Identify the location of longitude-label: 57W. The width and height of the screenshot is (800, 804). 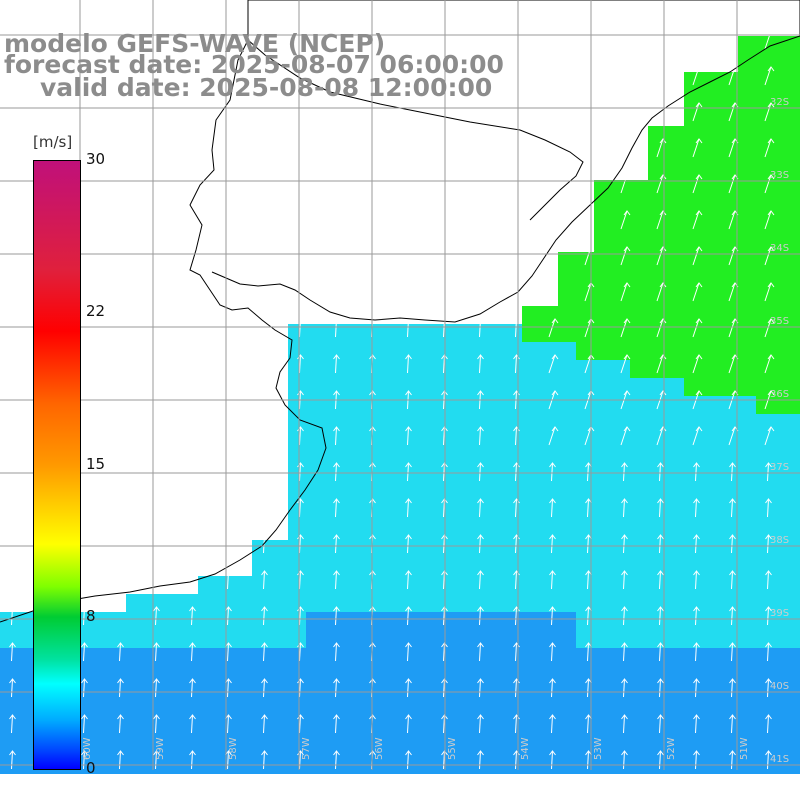
(306, 748).